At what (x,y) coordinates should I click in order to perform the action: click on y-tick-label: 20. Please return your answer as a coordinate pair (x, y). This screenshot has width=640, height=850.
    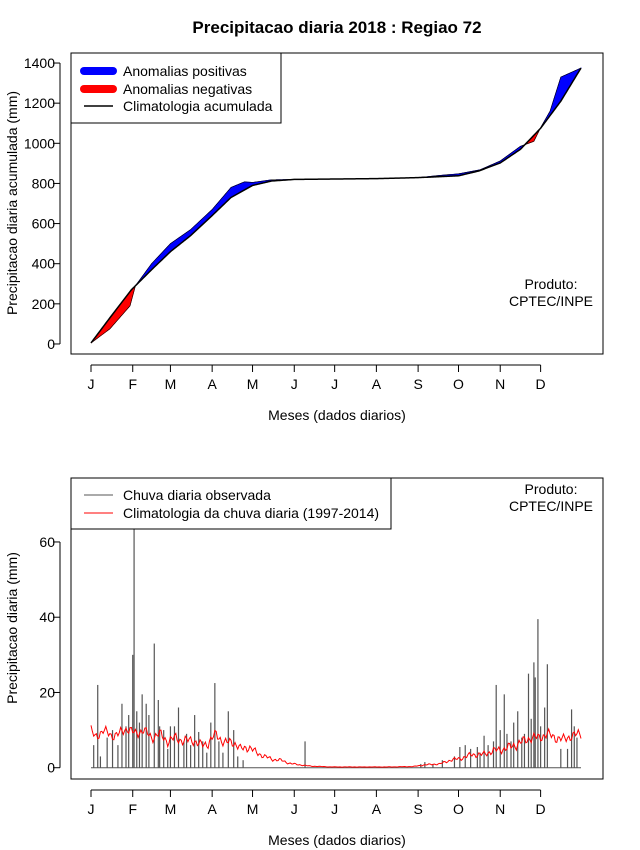
    Looking at the image, I should click on (47, 692).